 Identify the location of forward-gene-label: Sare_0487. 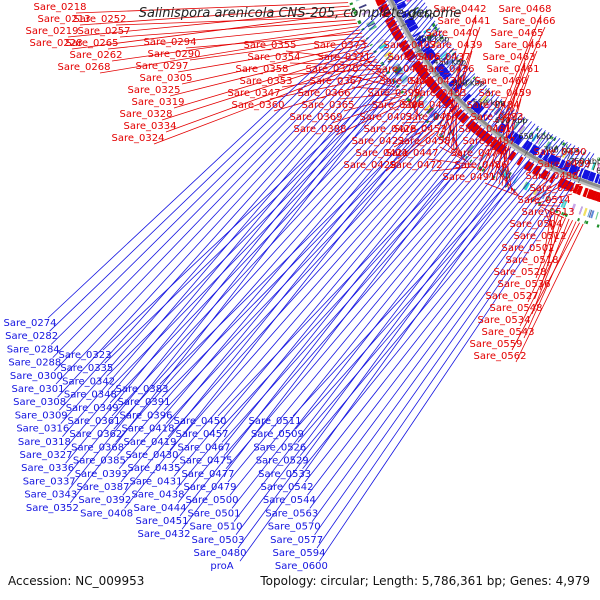
(489, 141).